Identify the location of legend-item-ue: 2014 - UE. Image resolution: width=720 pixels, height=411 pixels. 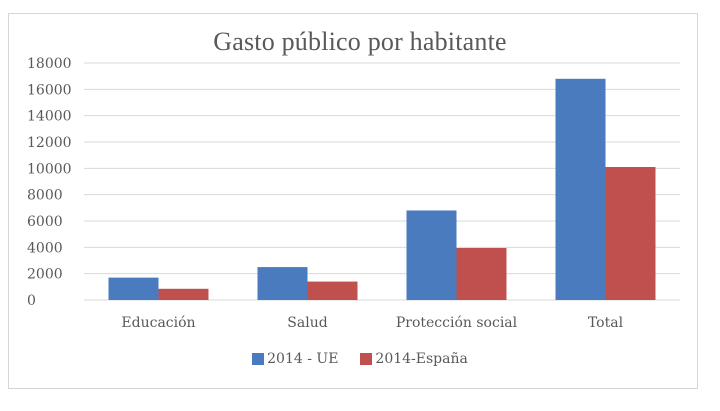
(295, 359).